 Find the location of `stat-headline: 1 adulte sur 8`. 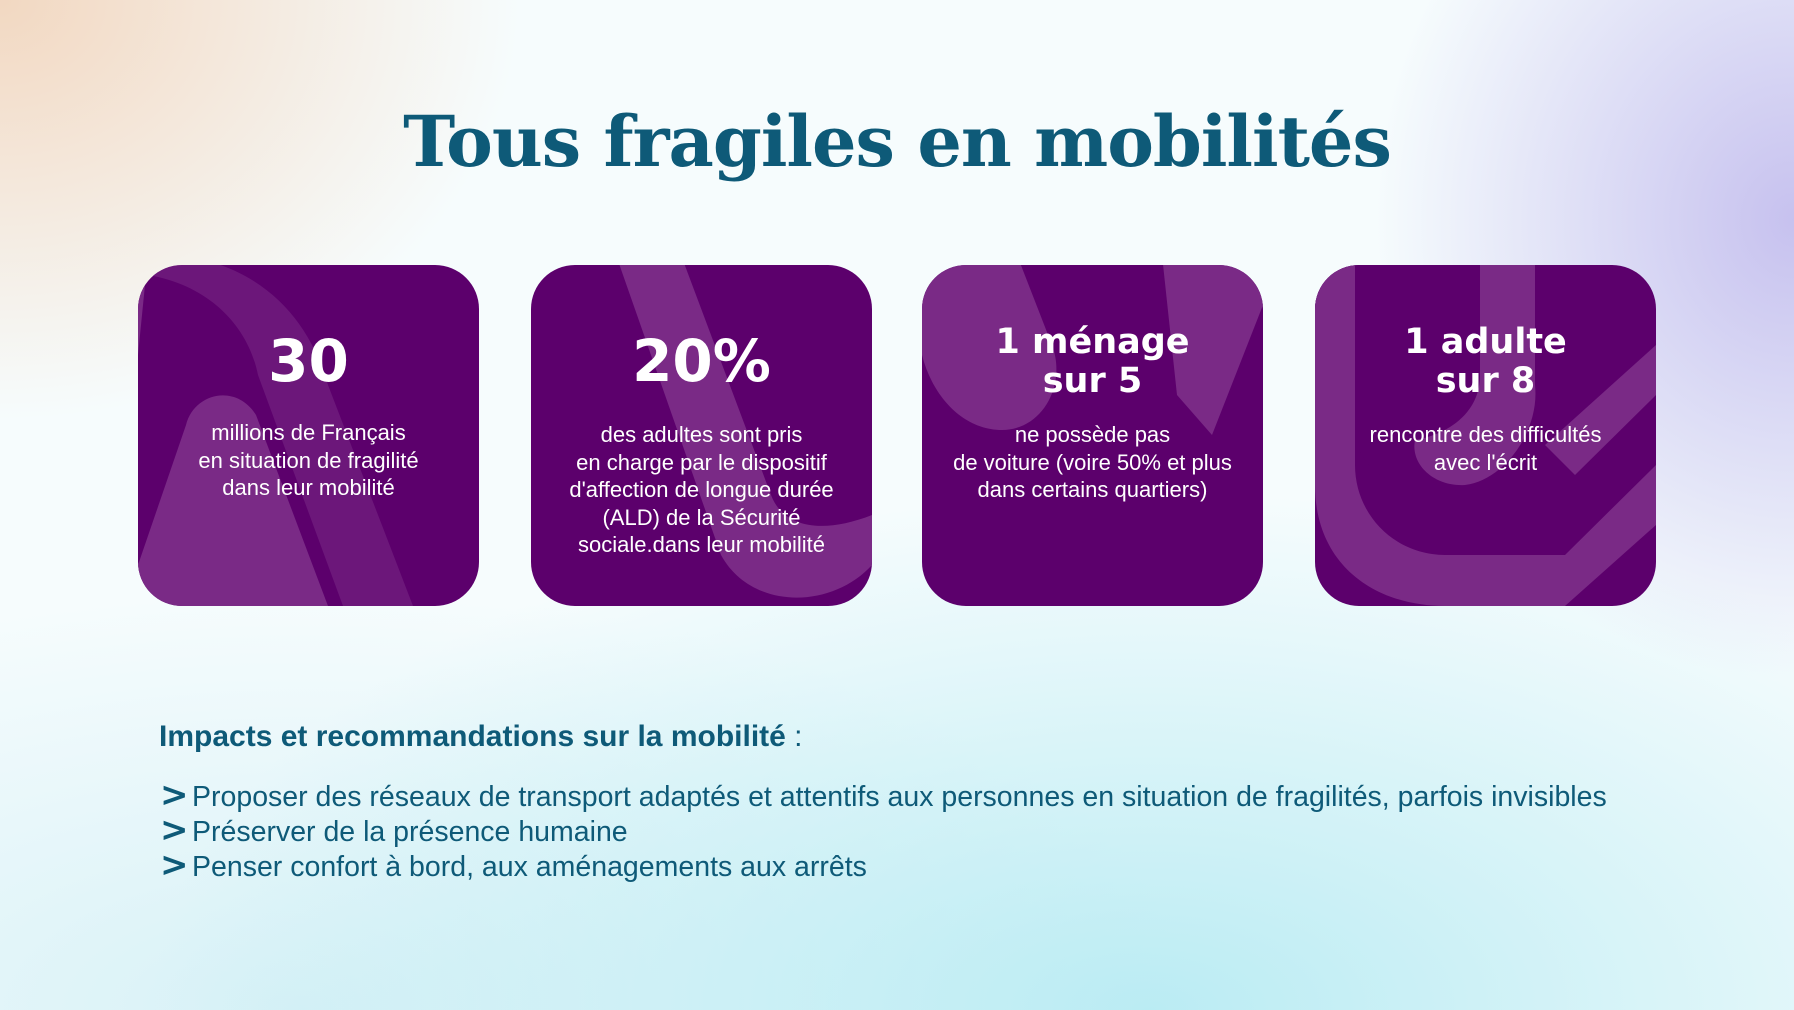

stat-headline: 1 adulte sur 8 is located at coordinates (1485, 362).